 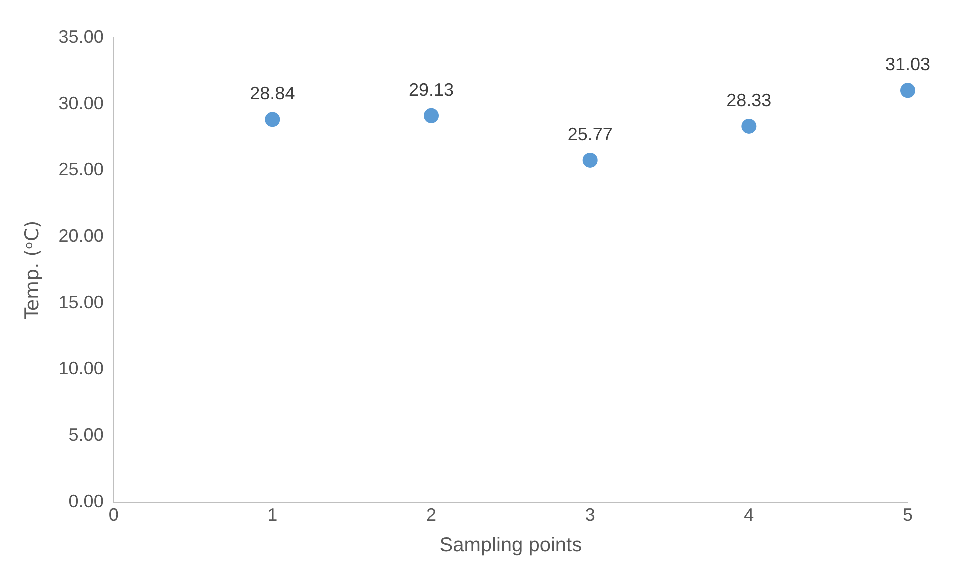 What do you see at coordinates (273, 515) in the screenshot?
I see `x-tick-label: 1` at bounding box center [273, 515].